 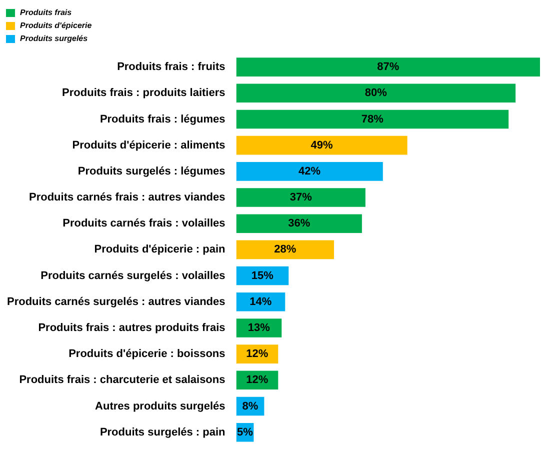 I want to click on data-label: 37%, so click(x=301, y=198).